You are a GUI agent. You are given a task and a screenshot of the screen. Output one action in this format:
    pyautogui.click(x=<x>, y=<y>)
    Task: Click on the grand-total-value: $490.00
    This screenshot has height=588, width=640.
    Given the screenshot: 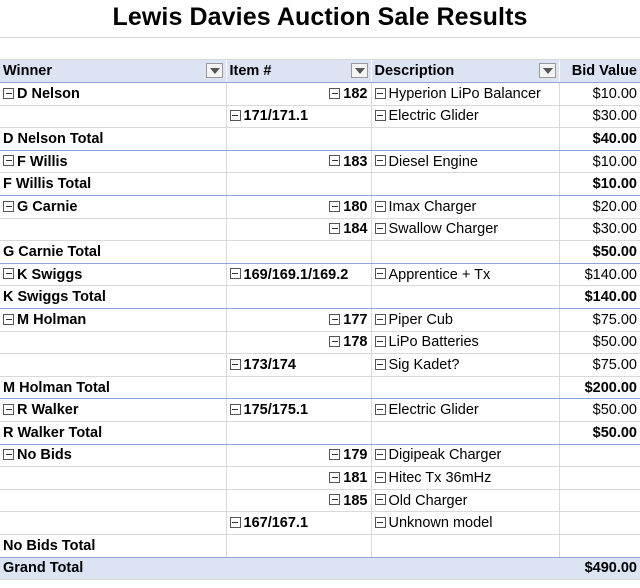 What is the action you would take?
    pyautogui.click(x=599, y=568)
    